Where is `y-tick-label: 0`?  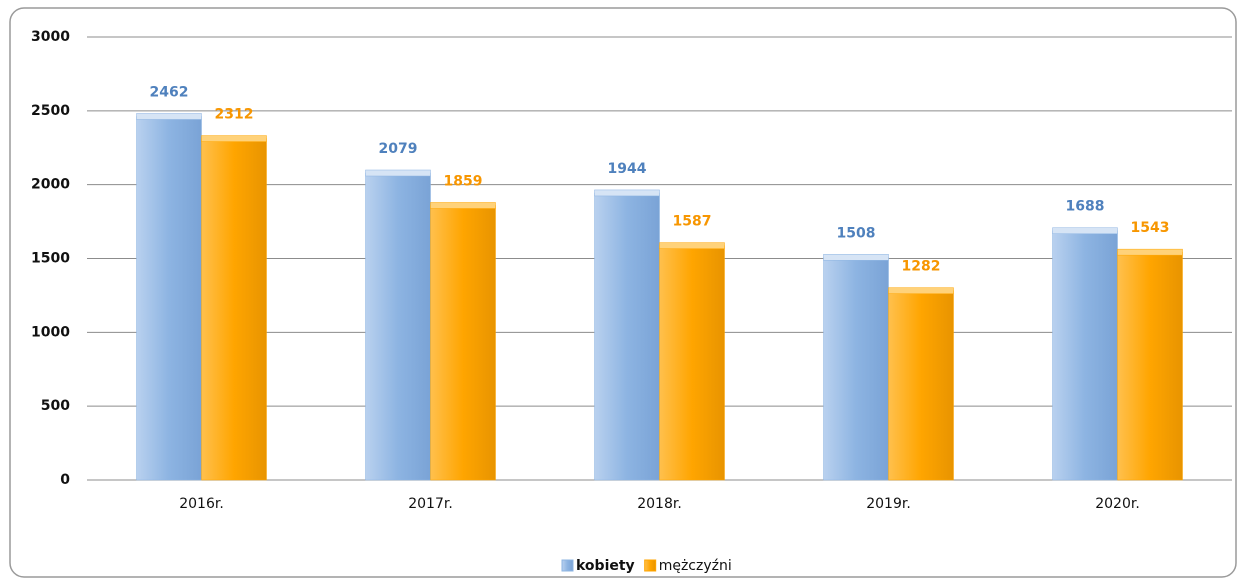
y-tick-label: 0 is located at coordinates (65, 480).